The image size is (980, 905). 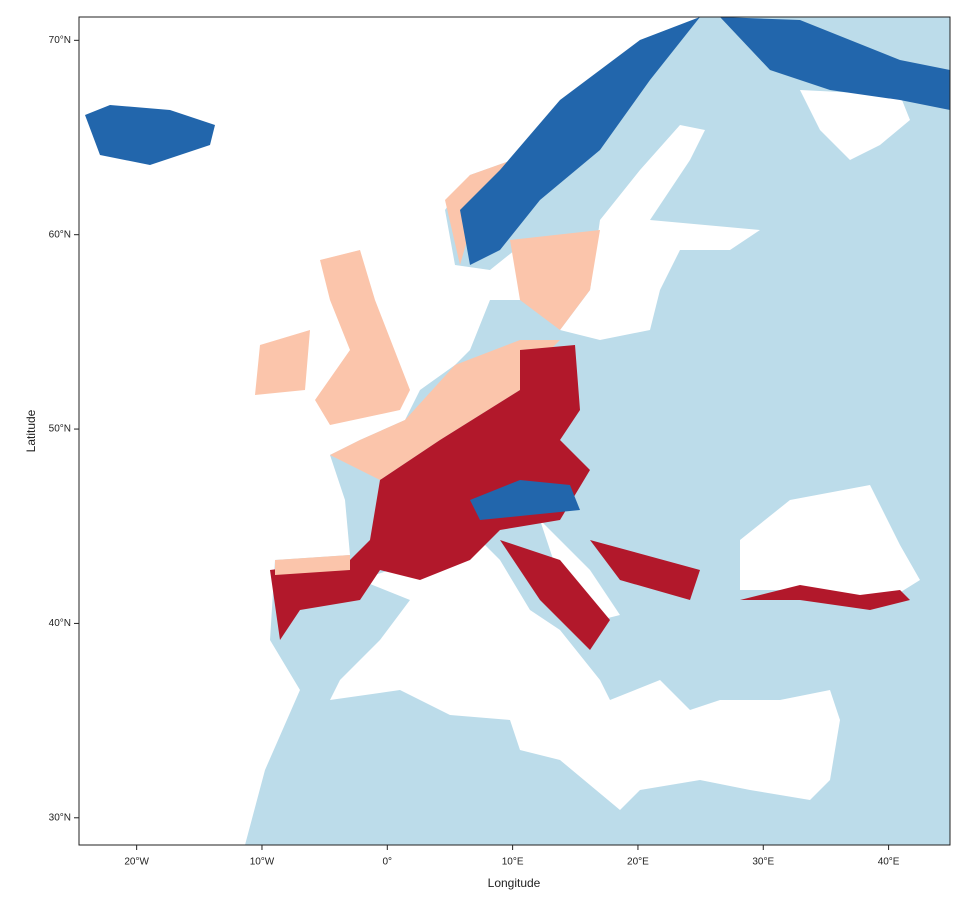 I want to click on alps, so click(x=525, y=500).